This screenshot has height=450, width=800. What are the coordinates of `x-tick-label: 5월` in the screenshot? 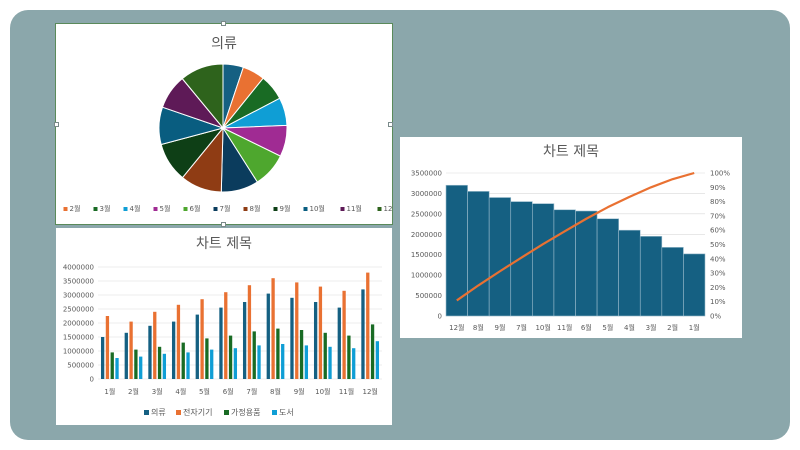 It's located at (204, 391).